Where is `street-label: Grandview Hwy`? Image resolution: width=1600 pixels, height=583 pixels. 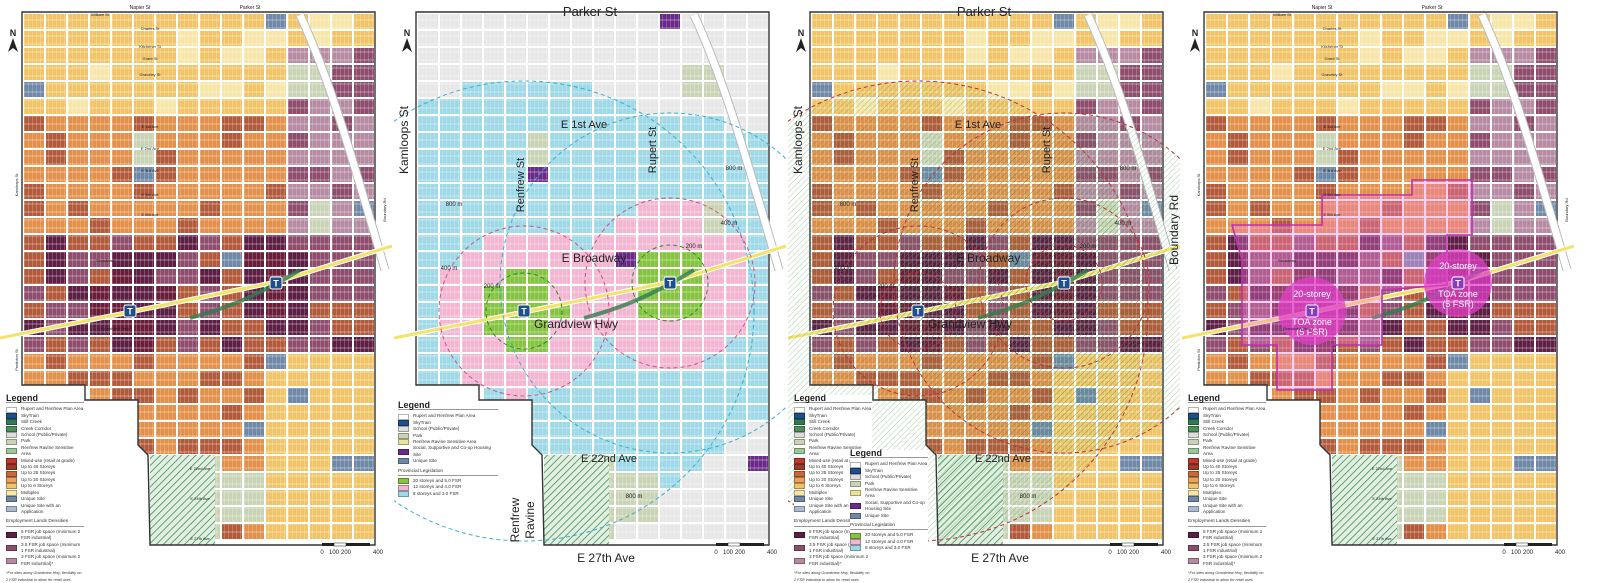 street-label: Grandview Hwy is located at coordinates (1297, 328).